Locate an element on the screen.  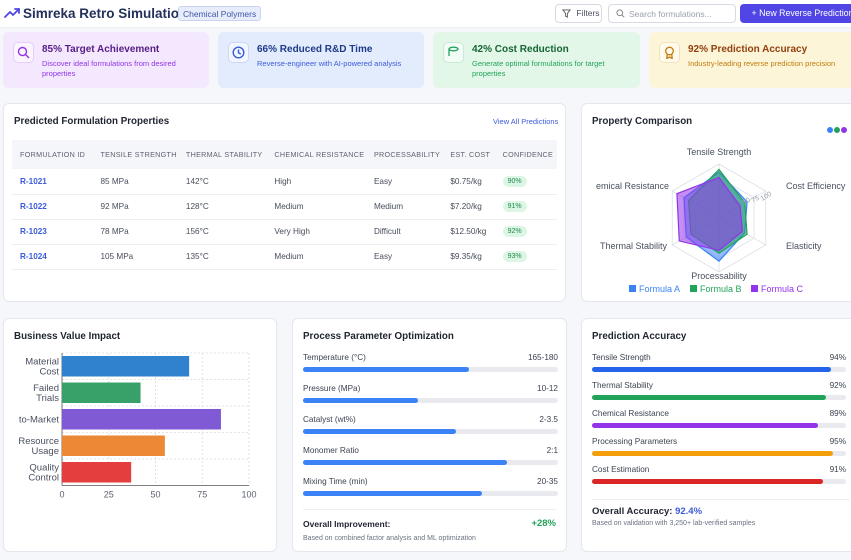
table-cell: High is located at coordinates (316, 182).